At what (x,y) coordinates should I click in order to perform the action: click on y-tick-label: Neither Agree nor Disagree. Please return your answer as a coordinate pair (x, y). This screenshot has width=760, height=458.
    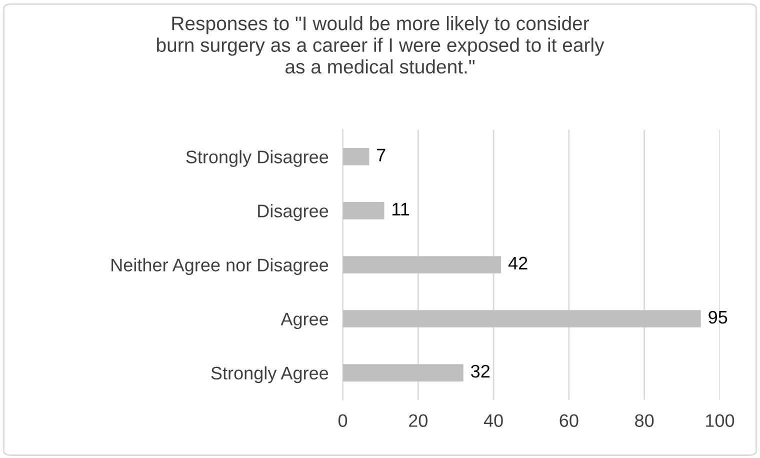
    Looking at the image, I should click on (220, 267).